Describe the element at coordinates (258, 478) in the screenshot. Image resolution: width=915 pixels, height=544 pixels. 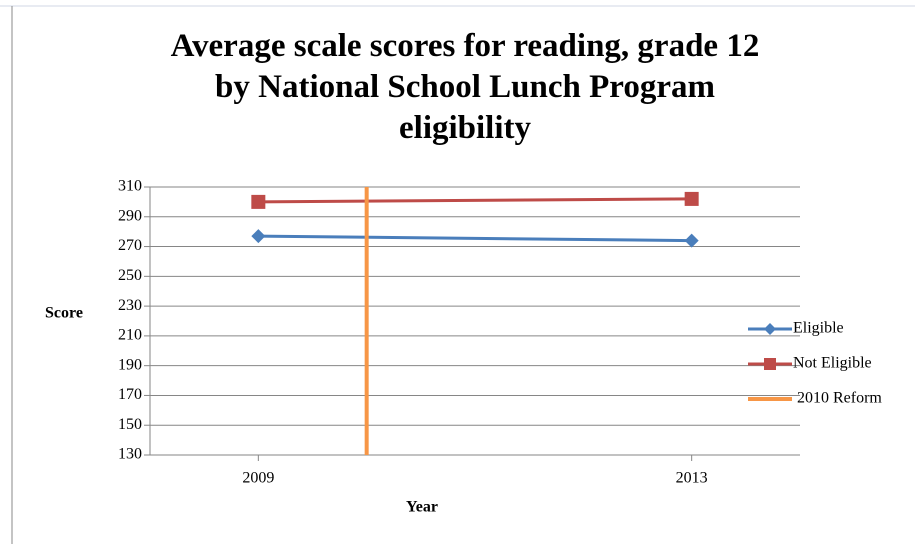
I see `x-tick-label: 2009` at that location.